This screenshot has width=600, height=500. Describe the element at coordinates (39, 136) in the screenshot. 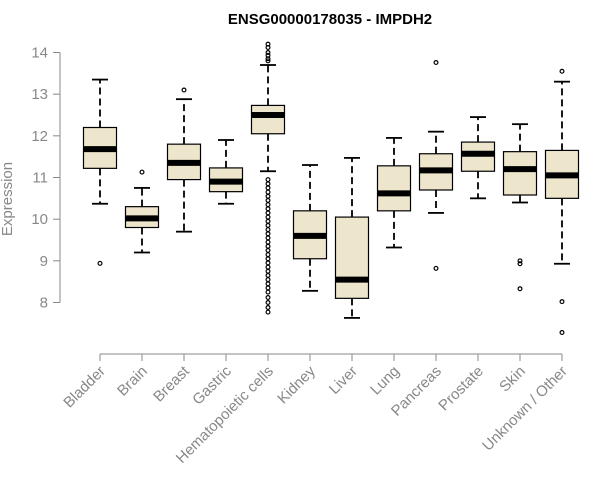

I see `y-tick-label: 12` at that location.